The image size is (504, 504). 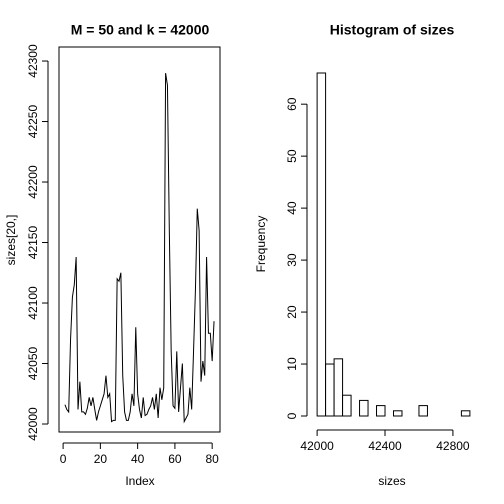 I want to click on y-tick-label: 50, so click(x=292, y=156).